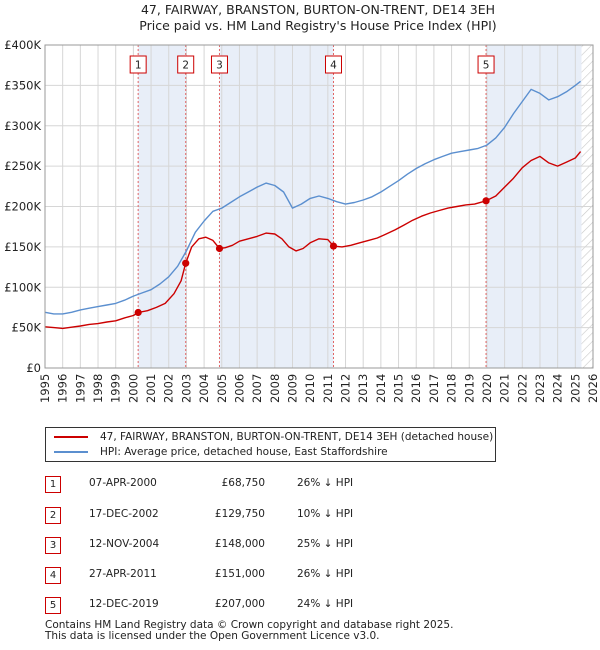 This screenshot has width=600, height=650. What do you see at coordinates (257, 388) in the screenshot?
I see `x-tick-label: 2007` at bounding box center [257, 388].